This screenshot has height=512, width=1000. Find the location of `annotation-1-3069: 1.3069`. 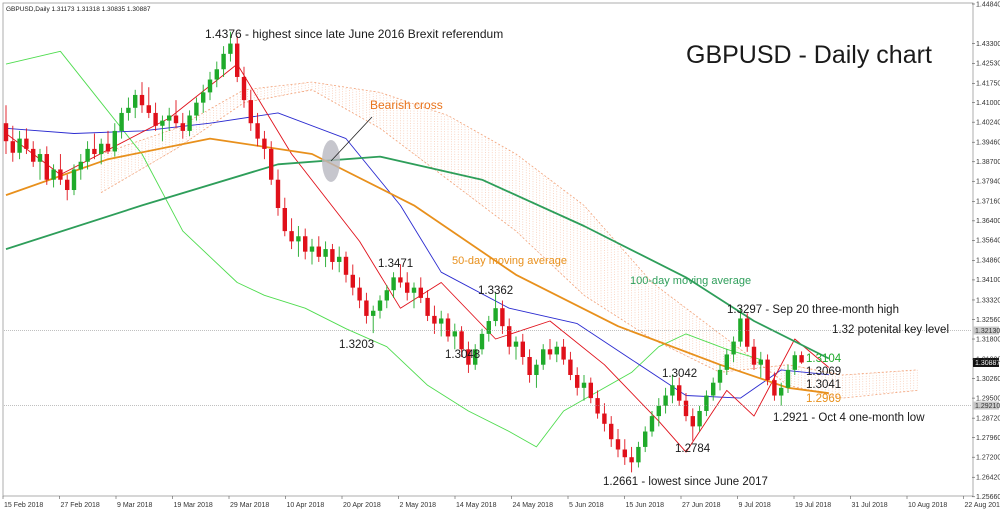

annotation-1-3069: 1.3069 is located at coordinates (823, 372).